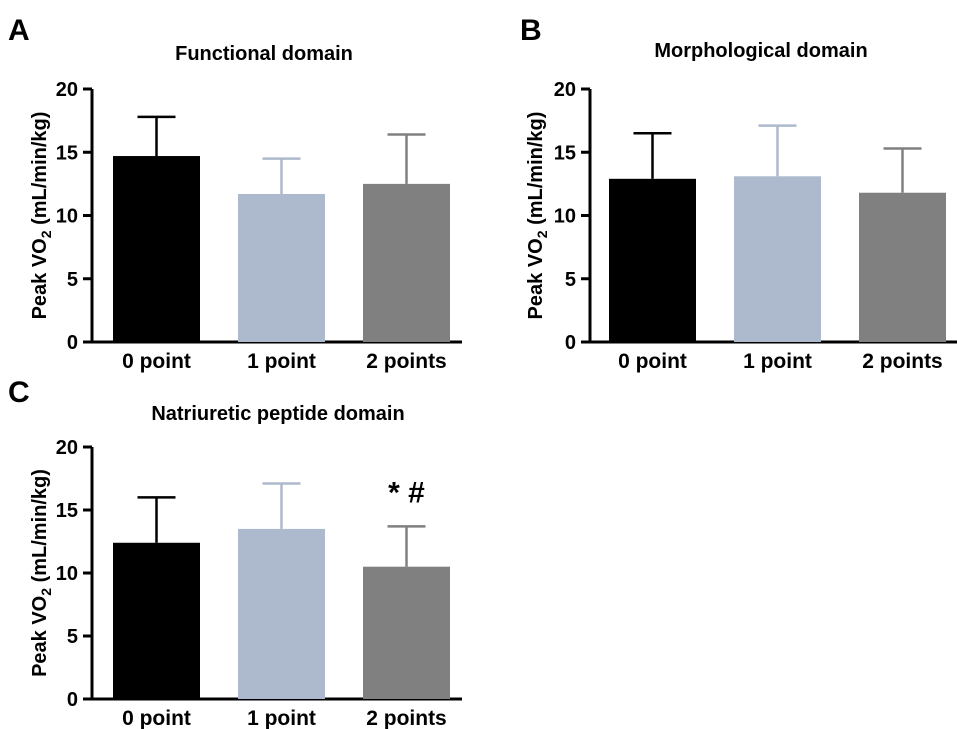 The image size is (957, 729). What do you see at coordinates (281, 613) in the screenshot?
I see `panel-c-bar-1-point` at bounding box center [281, 613].